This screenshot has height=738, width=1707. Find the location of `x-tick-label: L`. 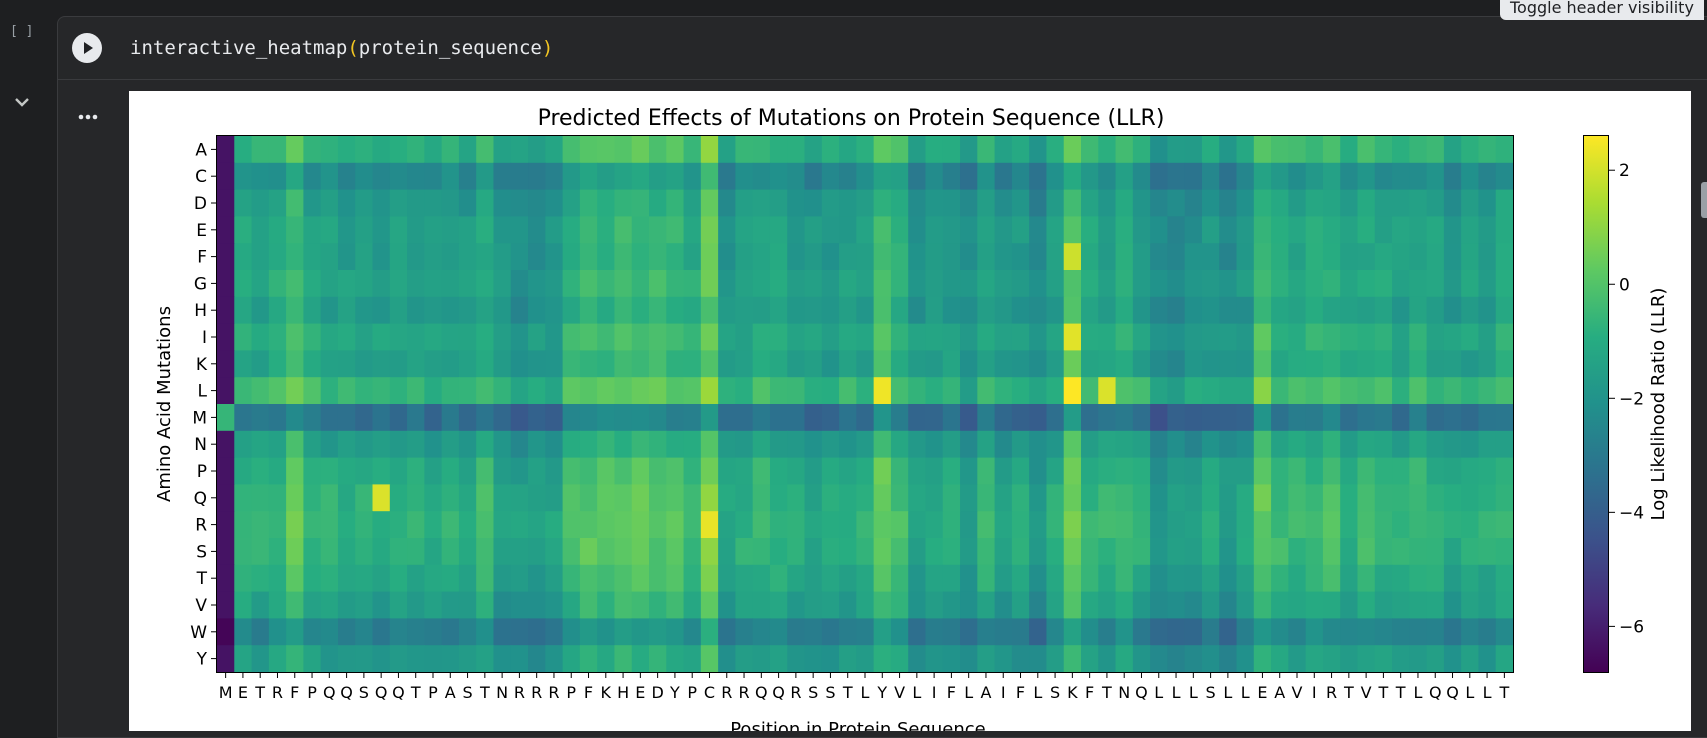

x-tick-label: L is located at coordinates (1158, 692).